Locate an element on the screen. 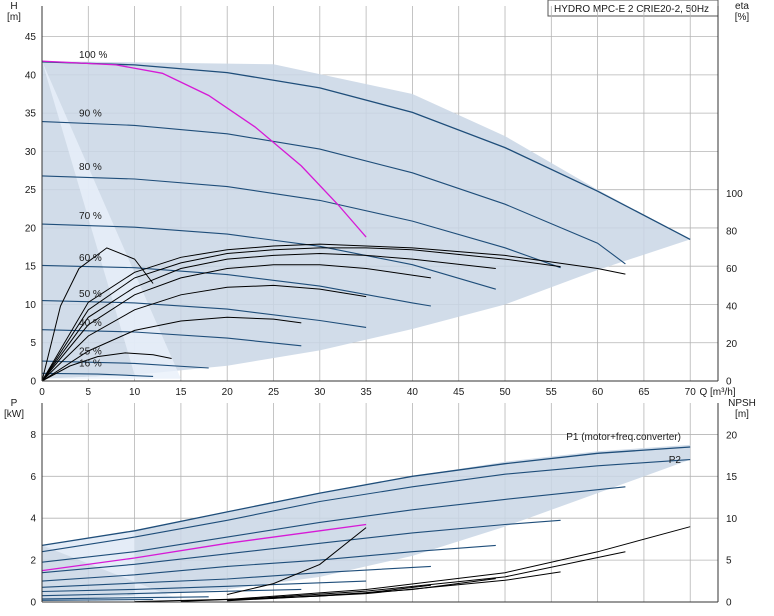 The image size is (774, 616). series-label: P1 (motor+freq.converter) is located at coordinates (623, 437).